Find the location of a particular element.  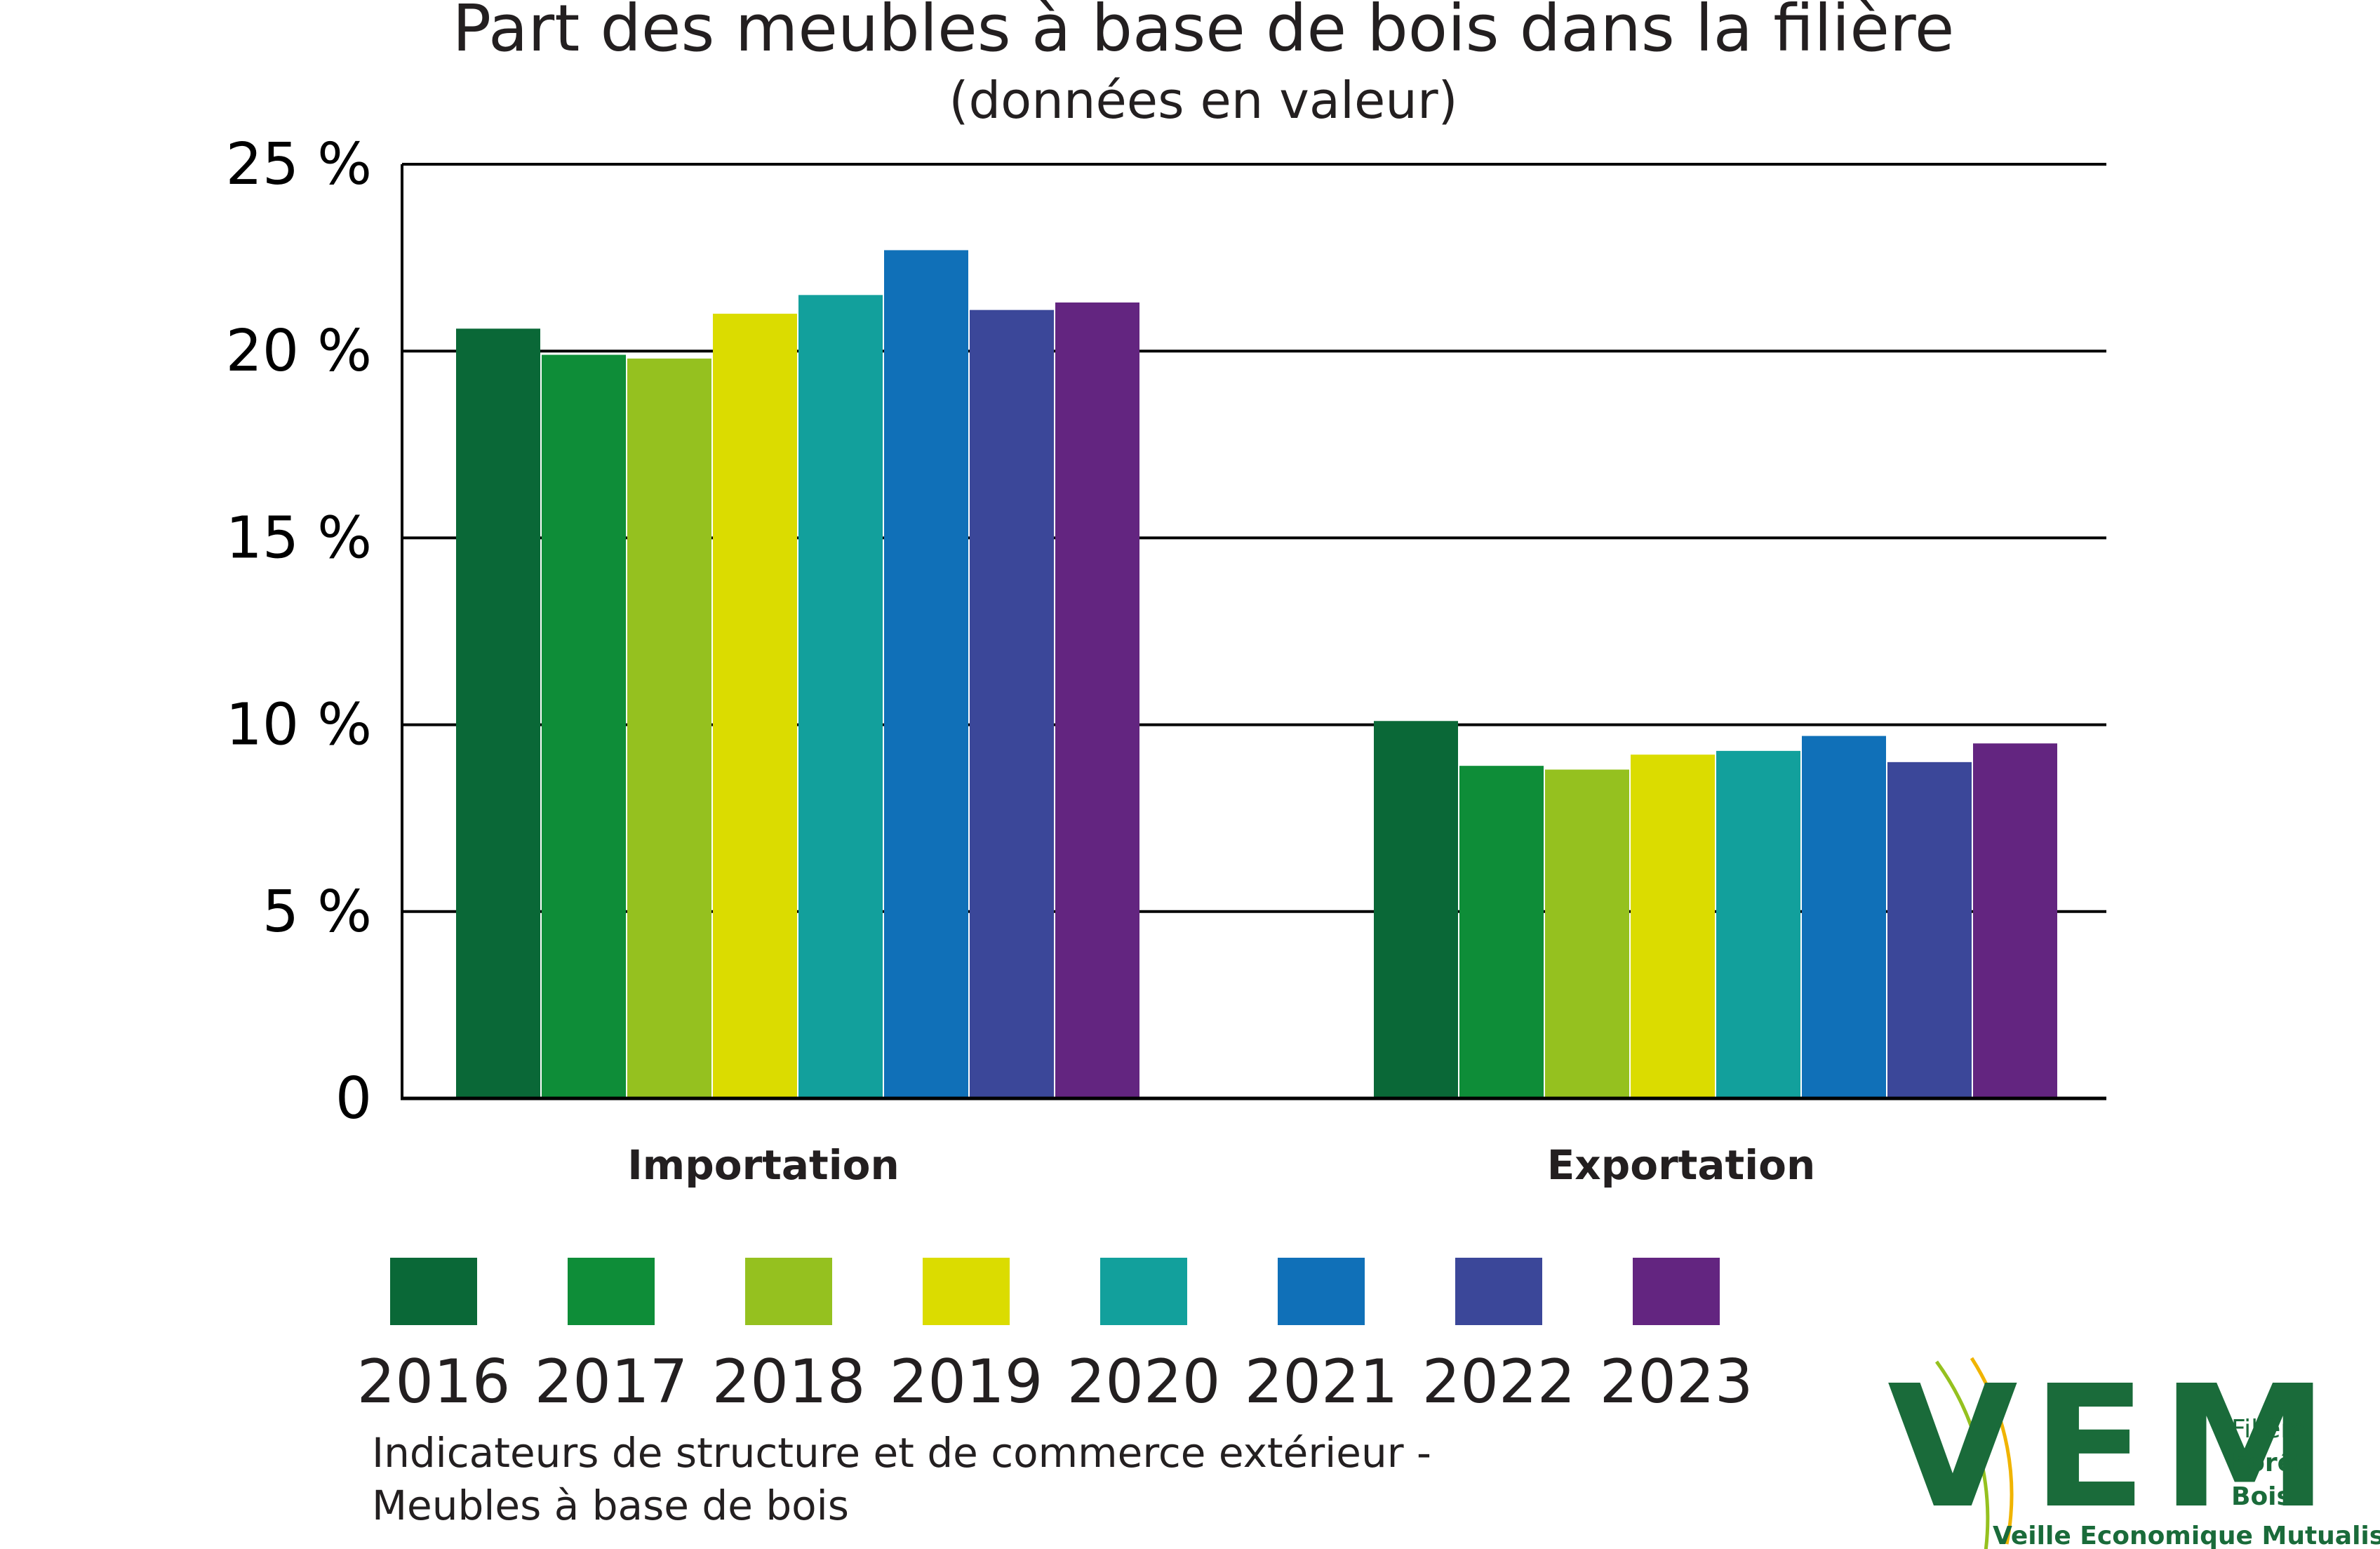

category-labels: Importation Exportation is located at coordinates (1221, 1165).